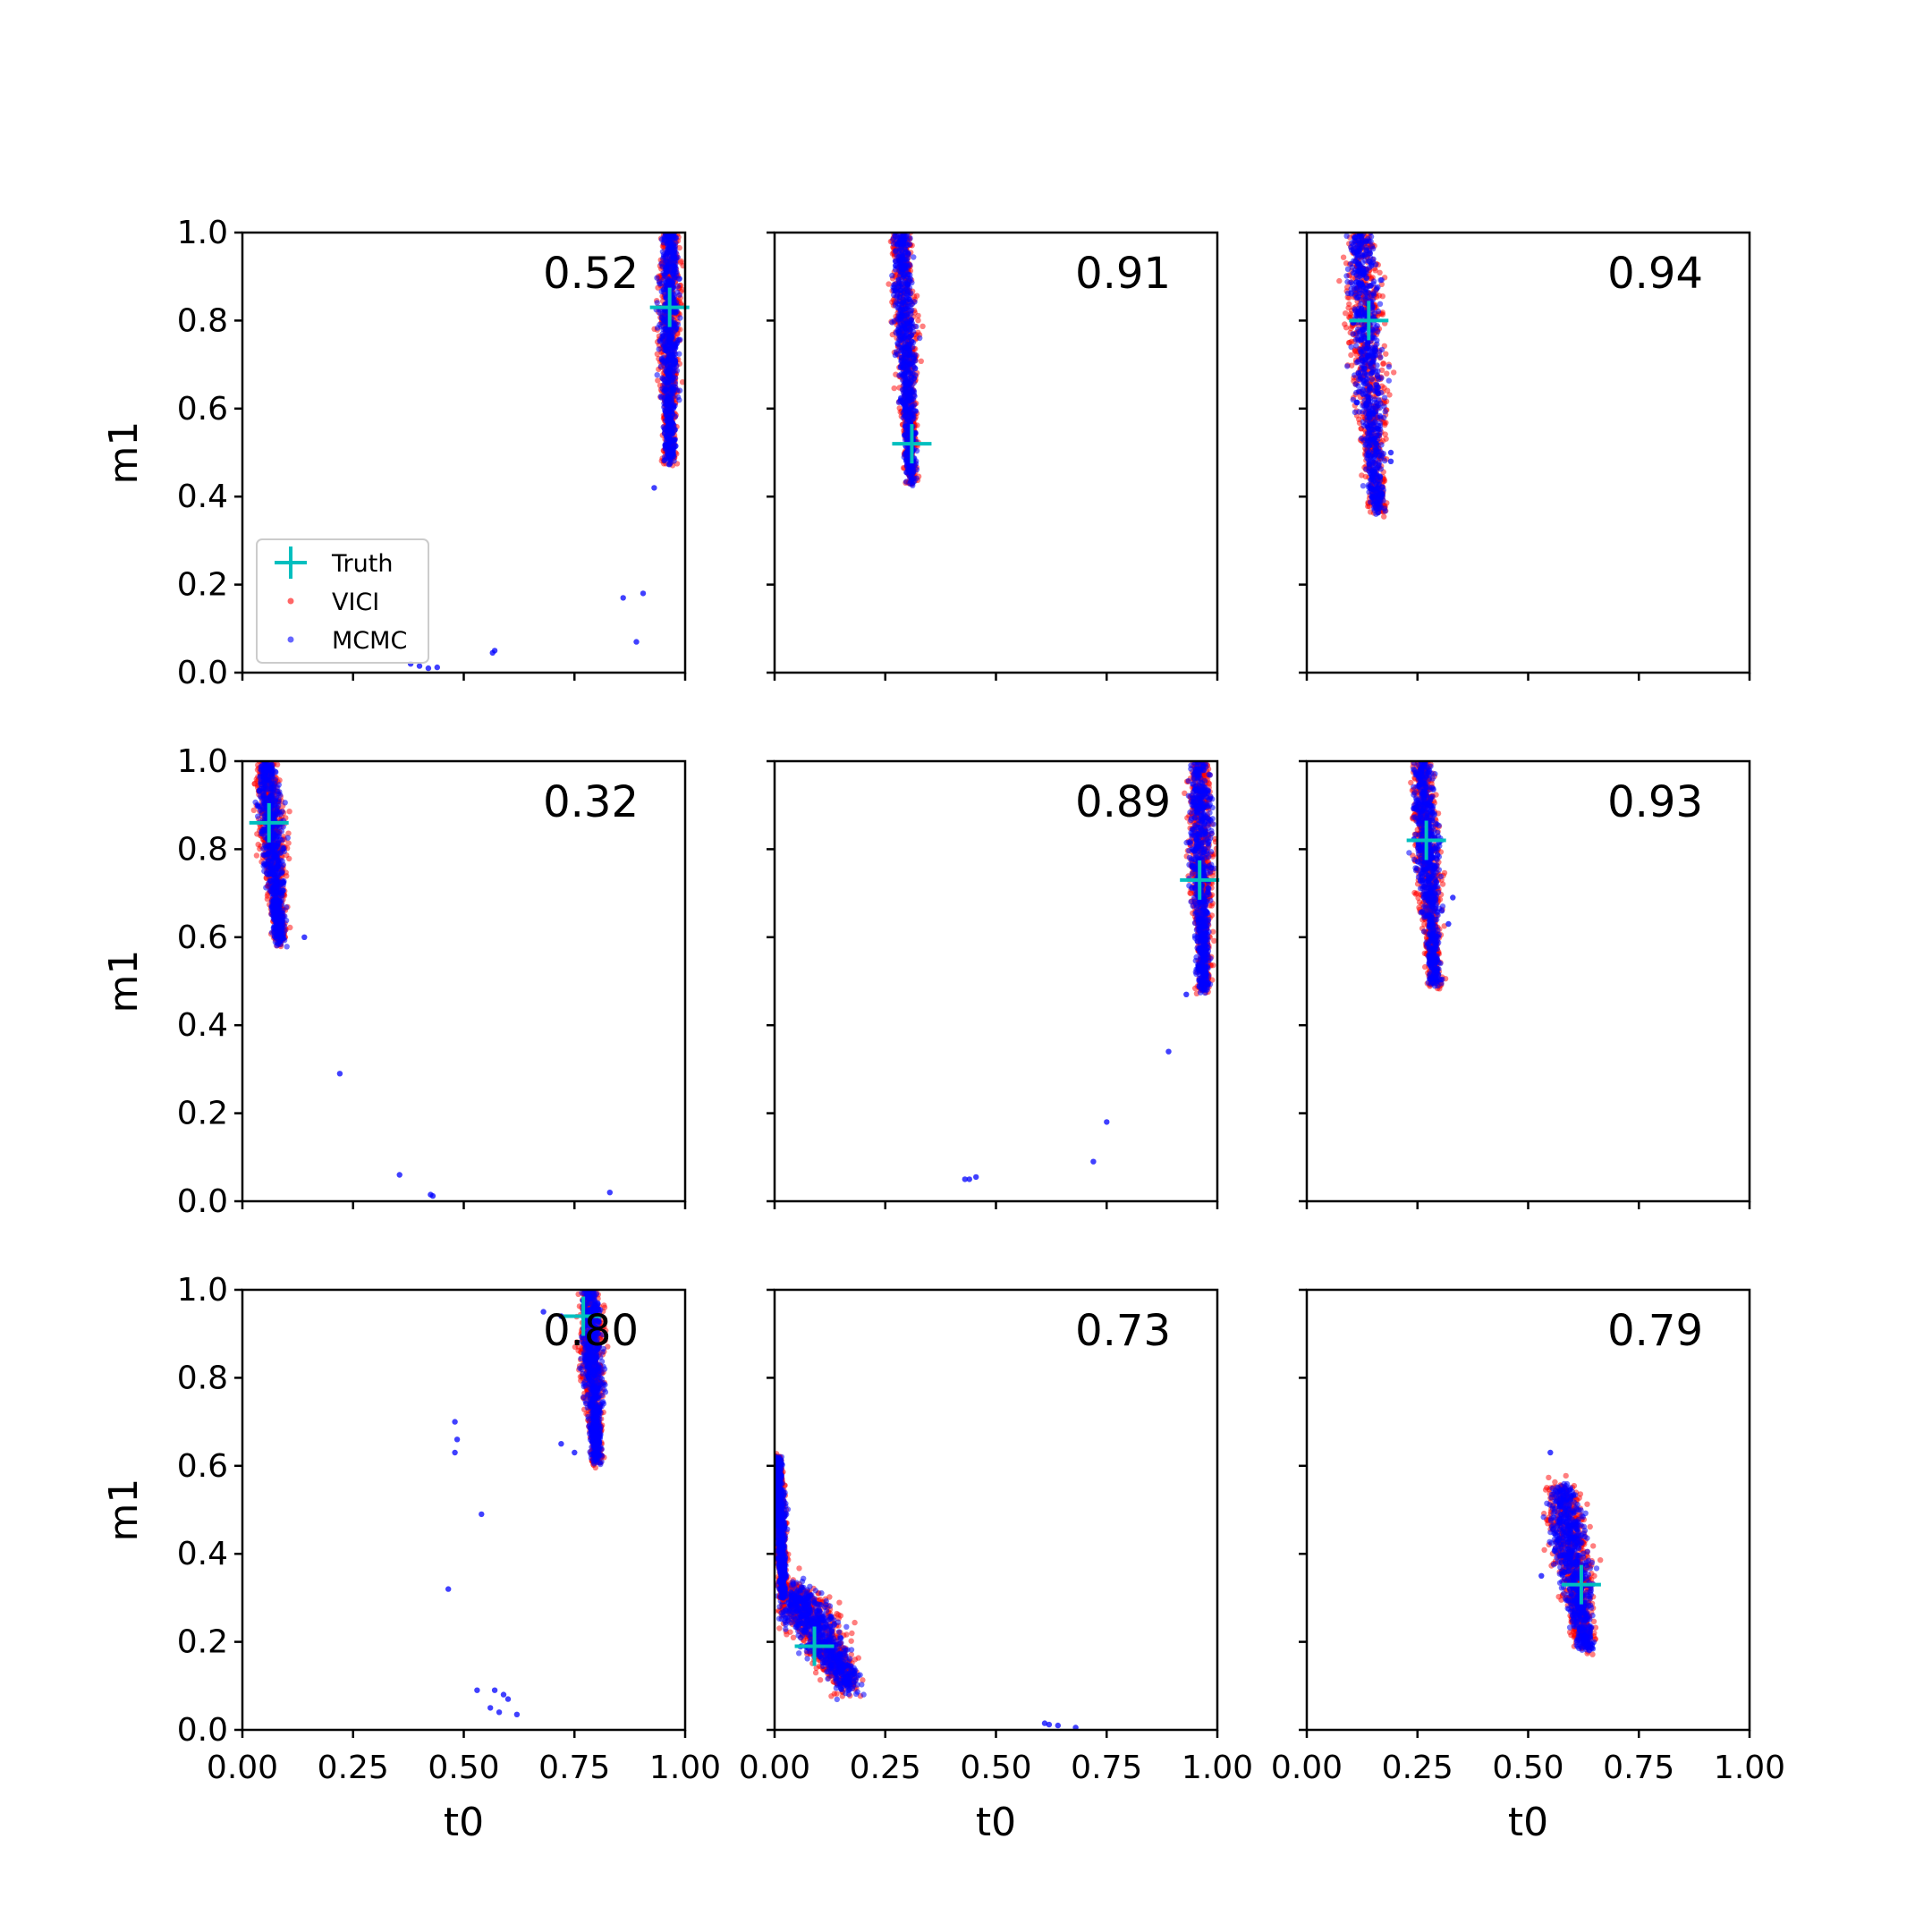 The width and height of the screenshot is (1932, 1932). I want to click on score-label: 0.94, so click(1655, 274).